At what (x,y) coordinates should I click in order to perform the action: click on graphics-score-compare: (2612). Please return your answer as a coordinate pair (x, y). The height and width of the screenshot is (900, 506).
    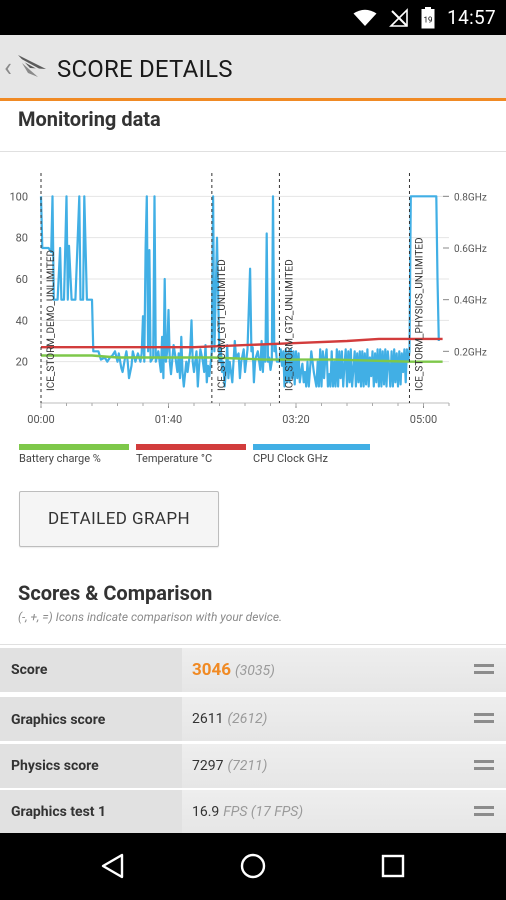
    Looking at the image, I should click on (247, 719).